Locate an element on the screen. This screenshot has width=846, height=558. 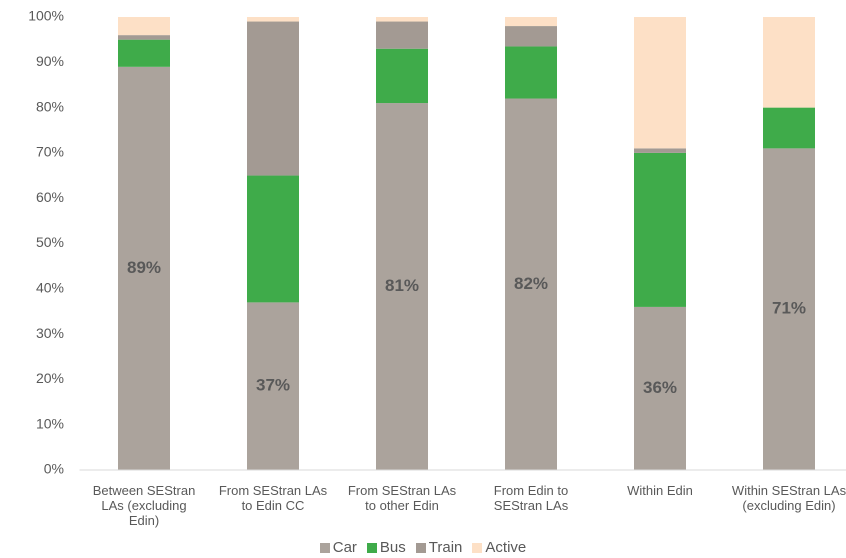
legend-item: Active is located at coordinates (499, 547).